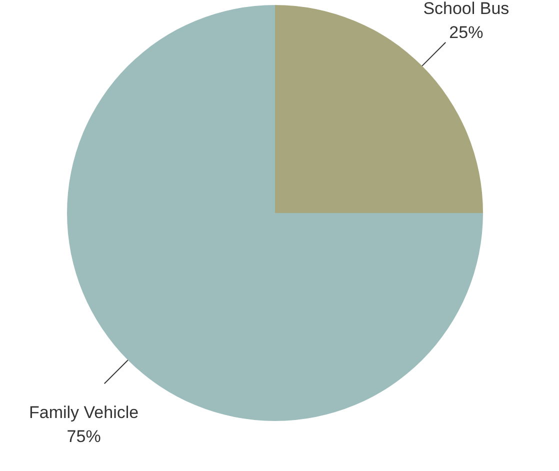  What do you see at coordinates (83, 436) in the screenshot?
I see `data-label: 75%` at bounding box center [83, 436].